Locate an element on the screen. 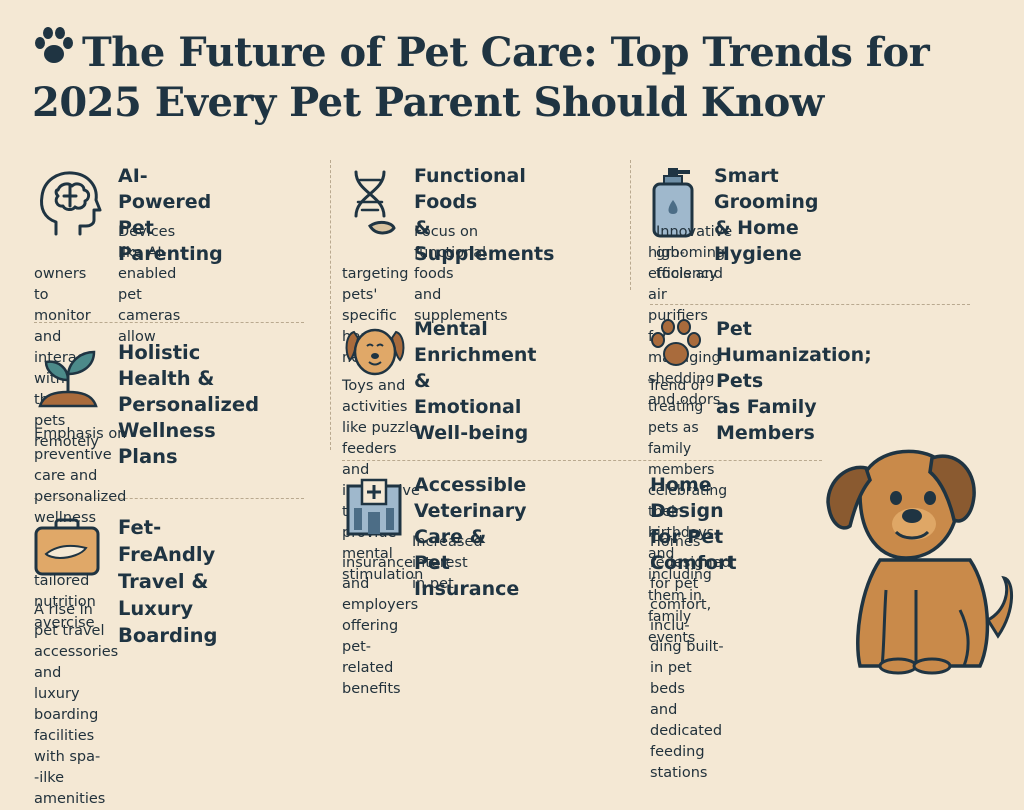  trend-desc: ding built-in pet beds is located at coordinates (687, 668).